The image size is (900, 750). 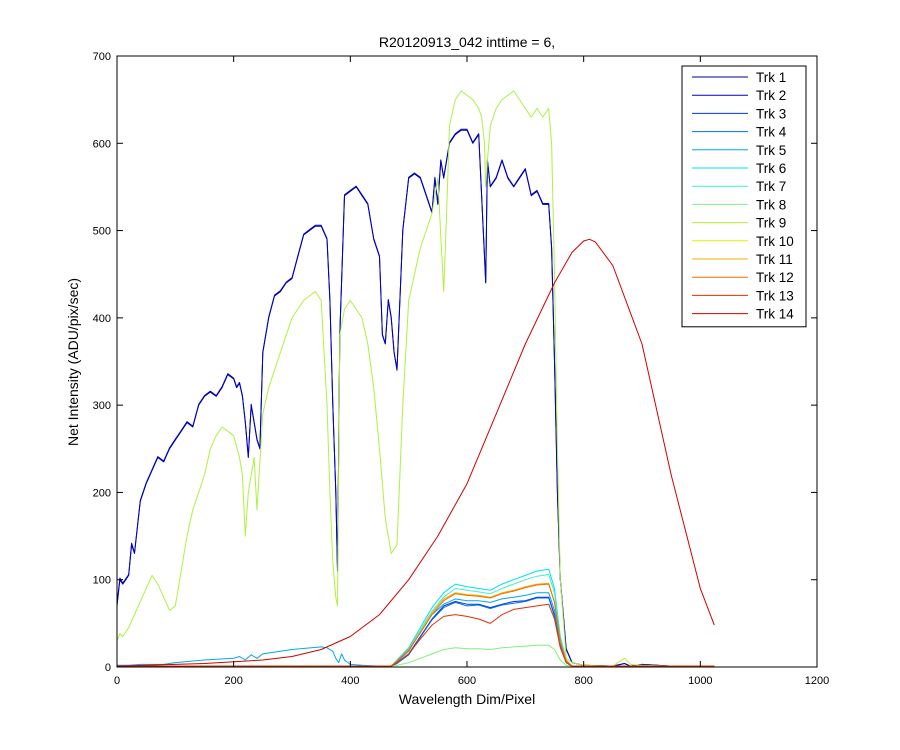 I want to click on legend-label: Trk 9, so click(x=771, y=223).